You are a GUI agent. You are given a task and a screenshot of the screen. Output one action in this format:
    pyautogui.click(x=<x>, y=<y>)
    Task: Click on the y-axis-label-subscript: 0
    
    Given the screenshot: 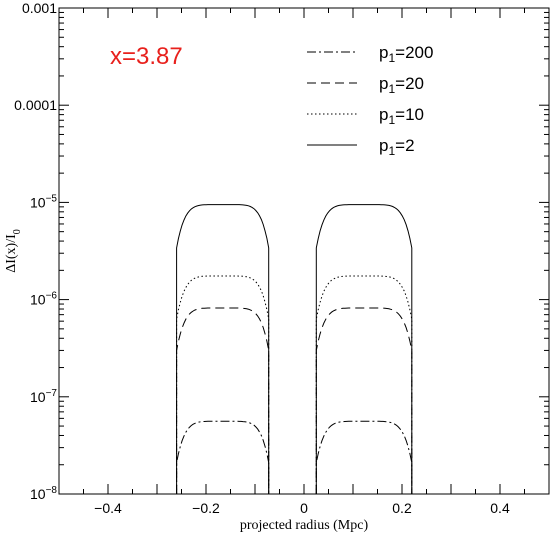 What is the action you would take?
    pyautogui.click(x=17, y=231)
    